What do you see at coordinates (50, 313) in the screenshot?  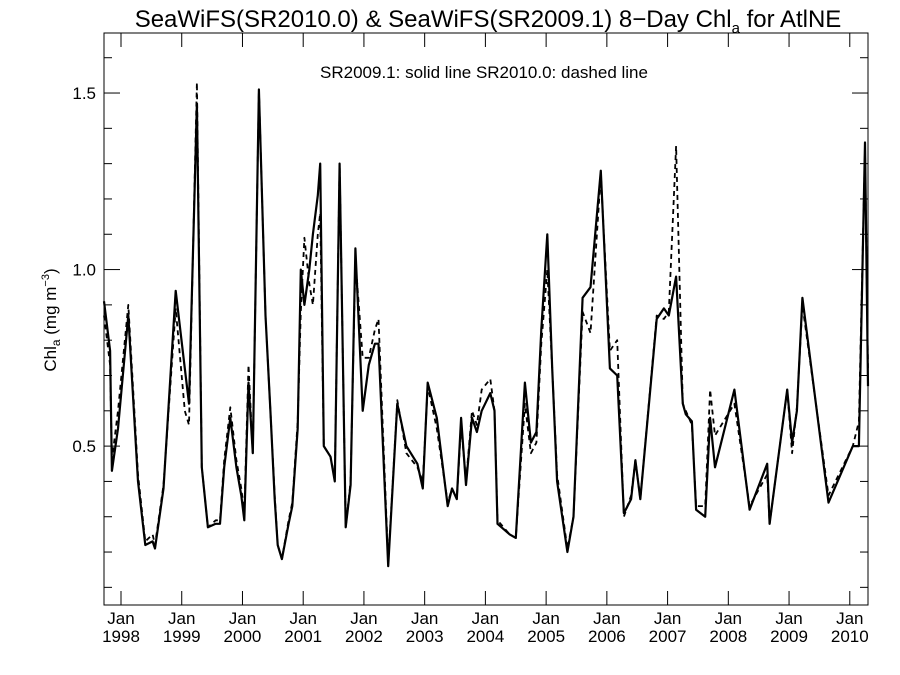 I see `y-axis-label-units: (mg m` at bounding box center [50, 313].